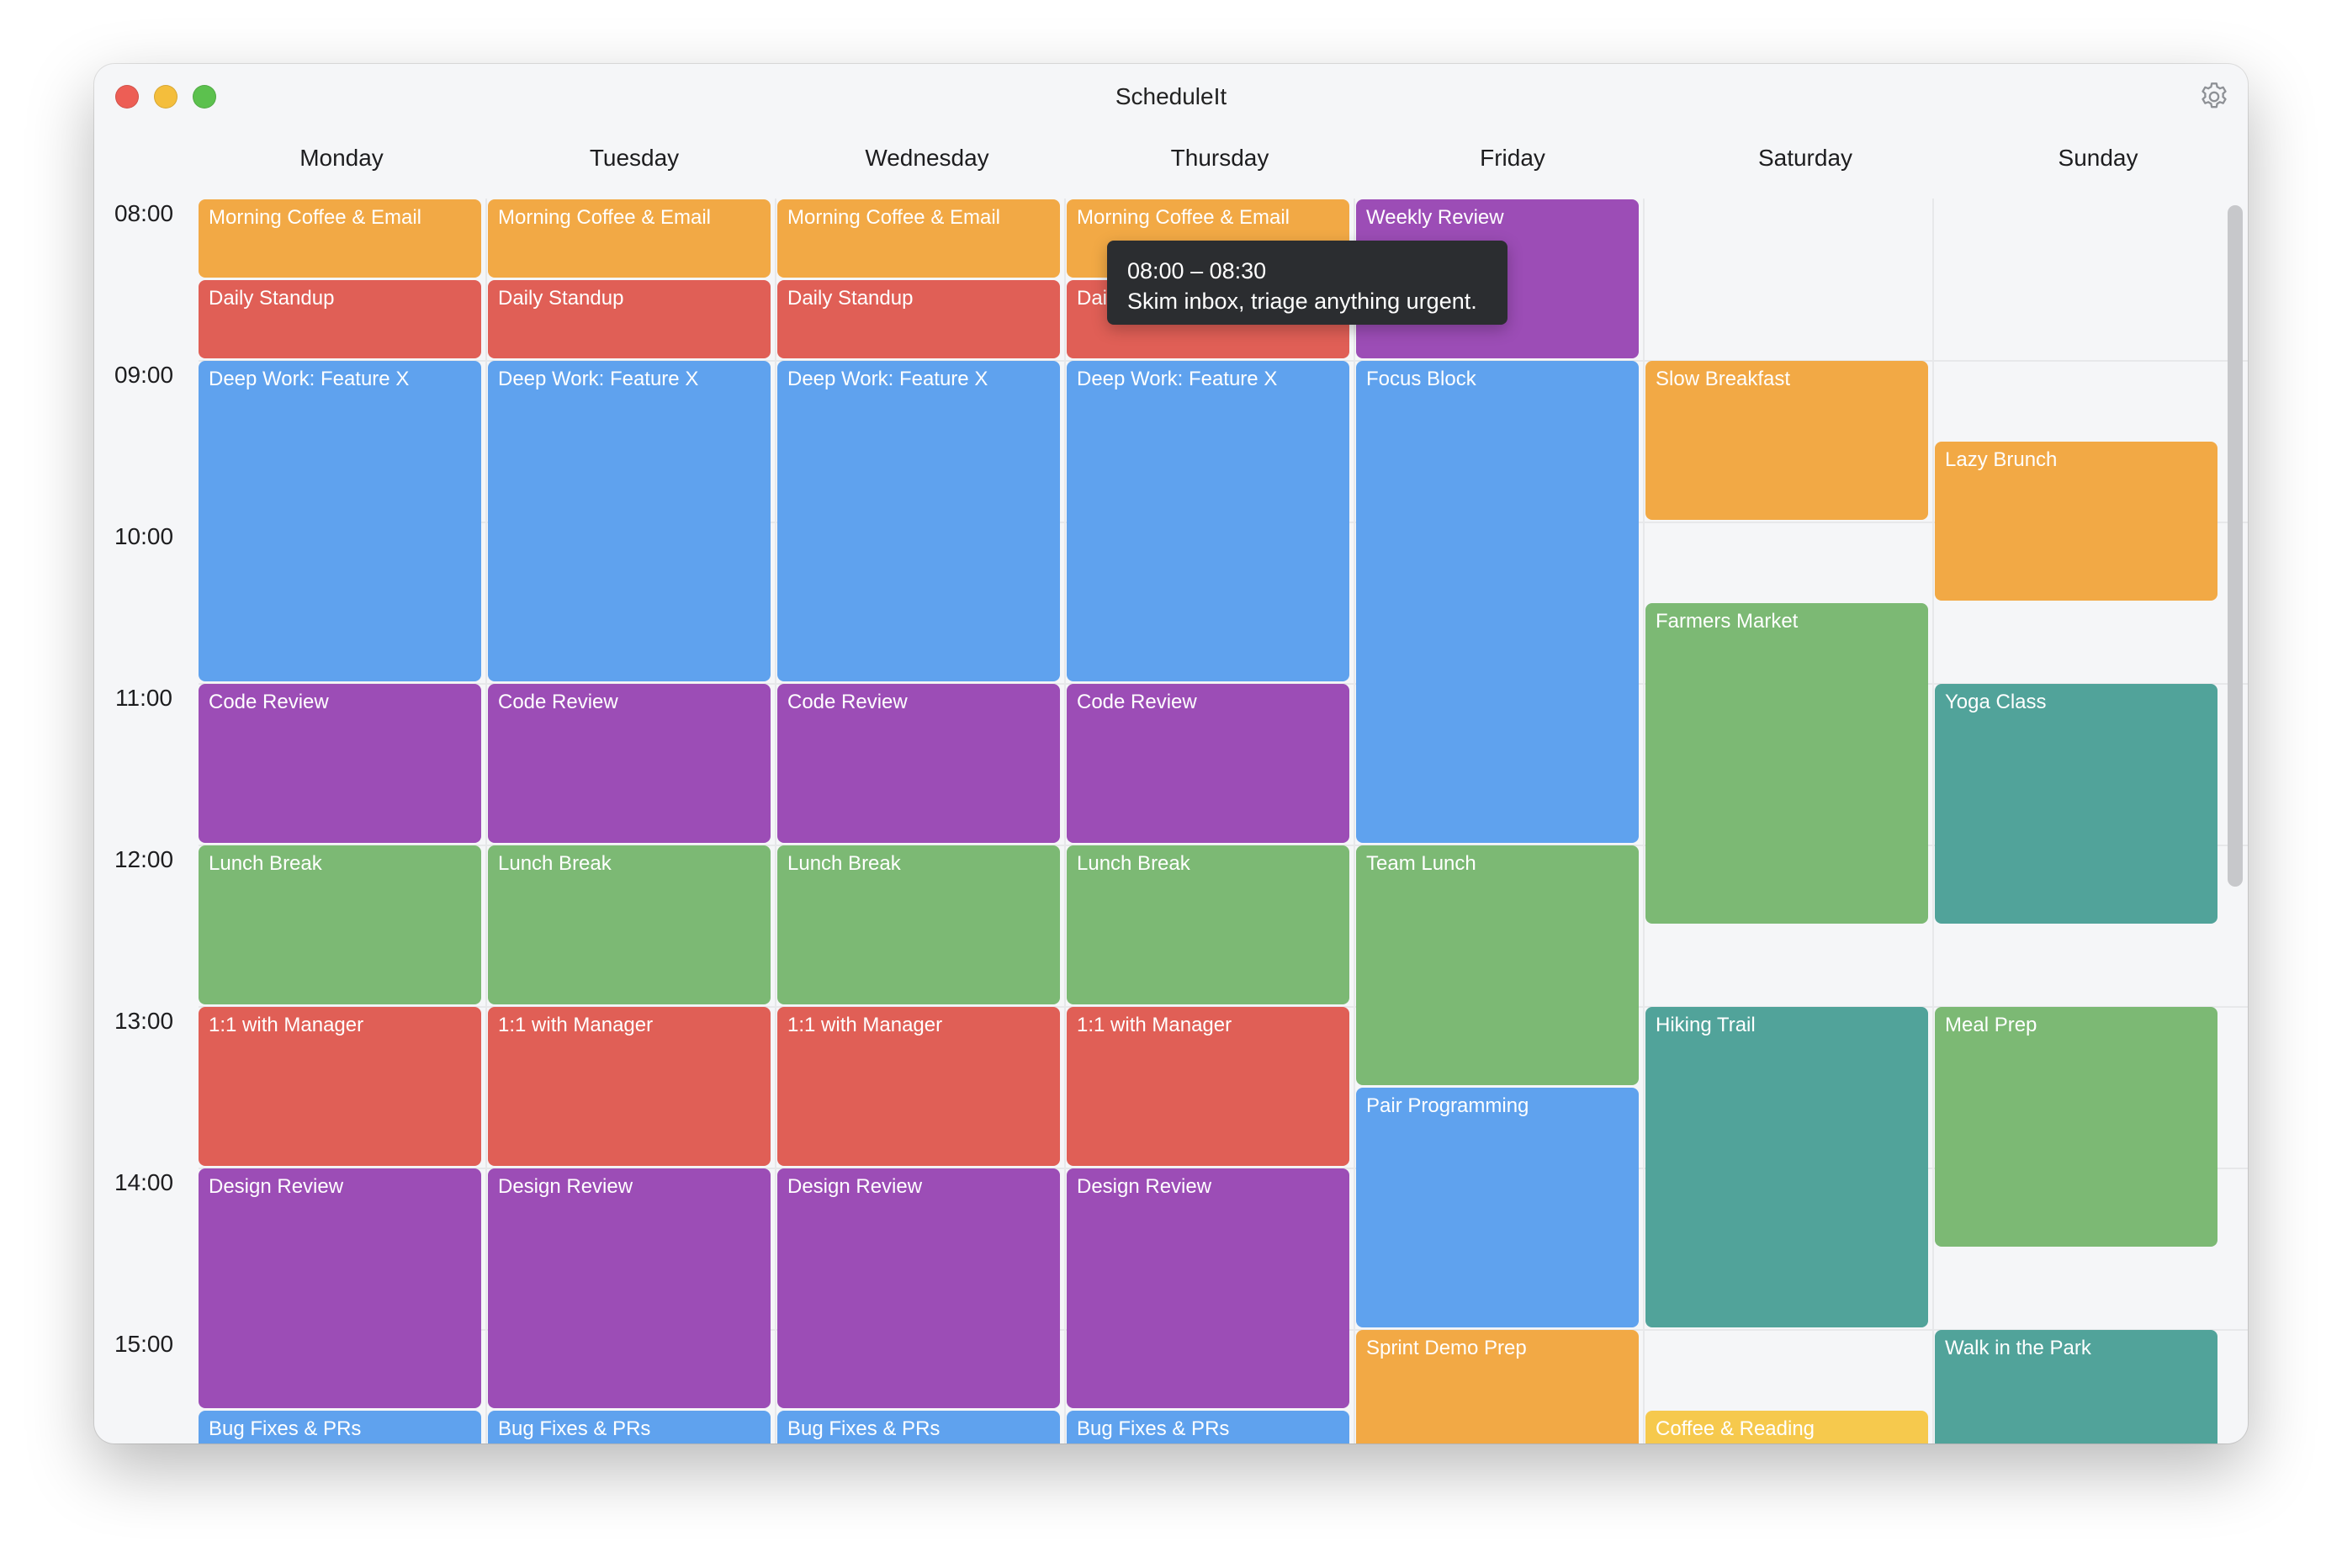 This screenshot has height=1568, width=2342. Describe the element at coordinates (1513, 158) in the screenshot. I see `day-header-friday: Friday` at that location.